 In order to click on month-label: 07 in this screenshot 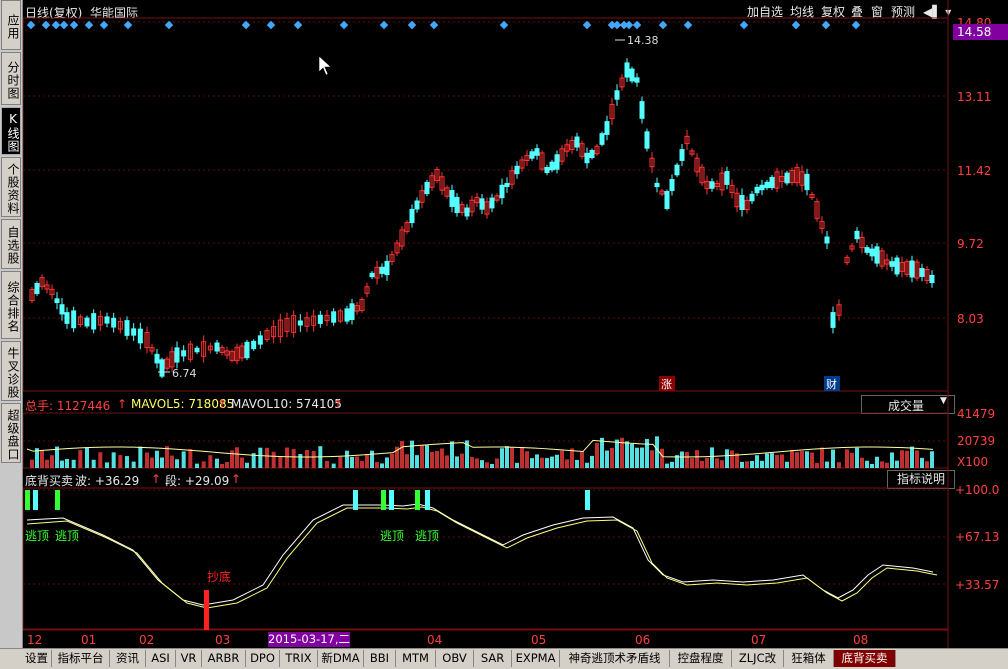, I will do `click(759, 640)`.